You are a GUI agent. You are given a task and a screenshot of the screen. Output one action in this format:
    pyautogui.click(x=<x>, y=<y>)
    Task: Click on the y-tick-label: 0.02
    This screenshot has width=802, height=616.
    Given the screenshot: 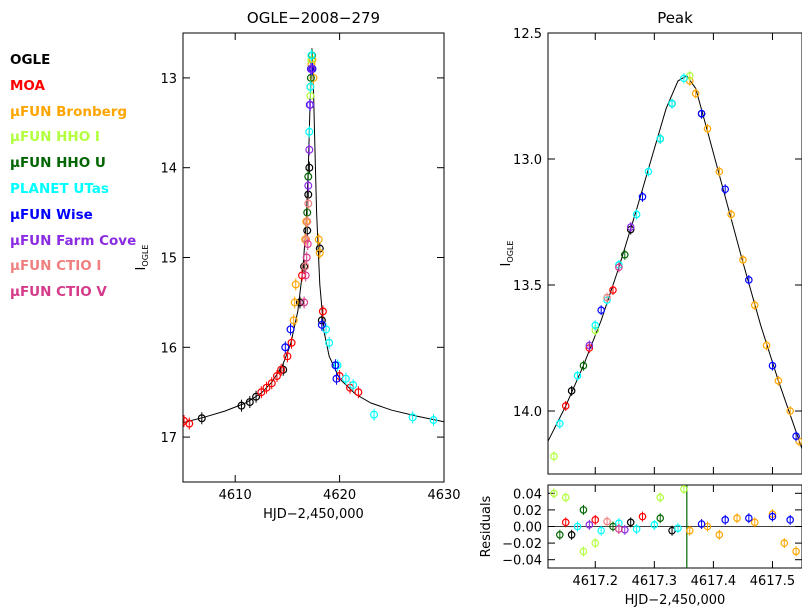 What is the action you would take?
    pyautogui.click(x=527, y=511)
    